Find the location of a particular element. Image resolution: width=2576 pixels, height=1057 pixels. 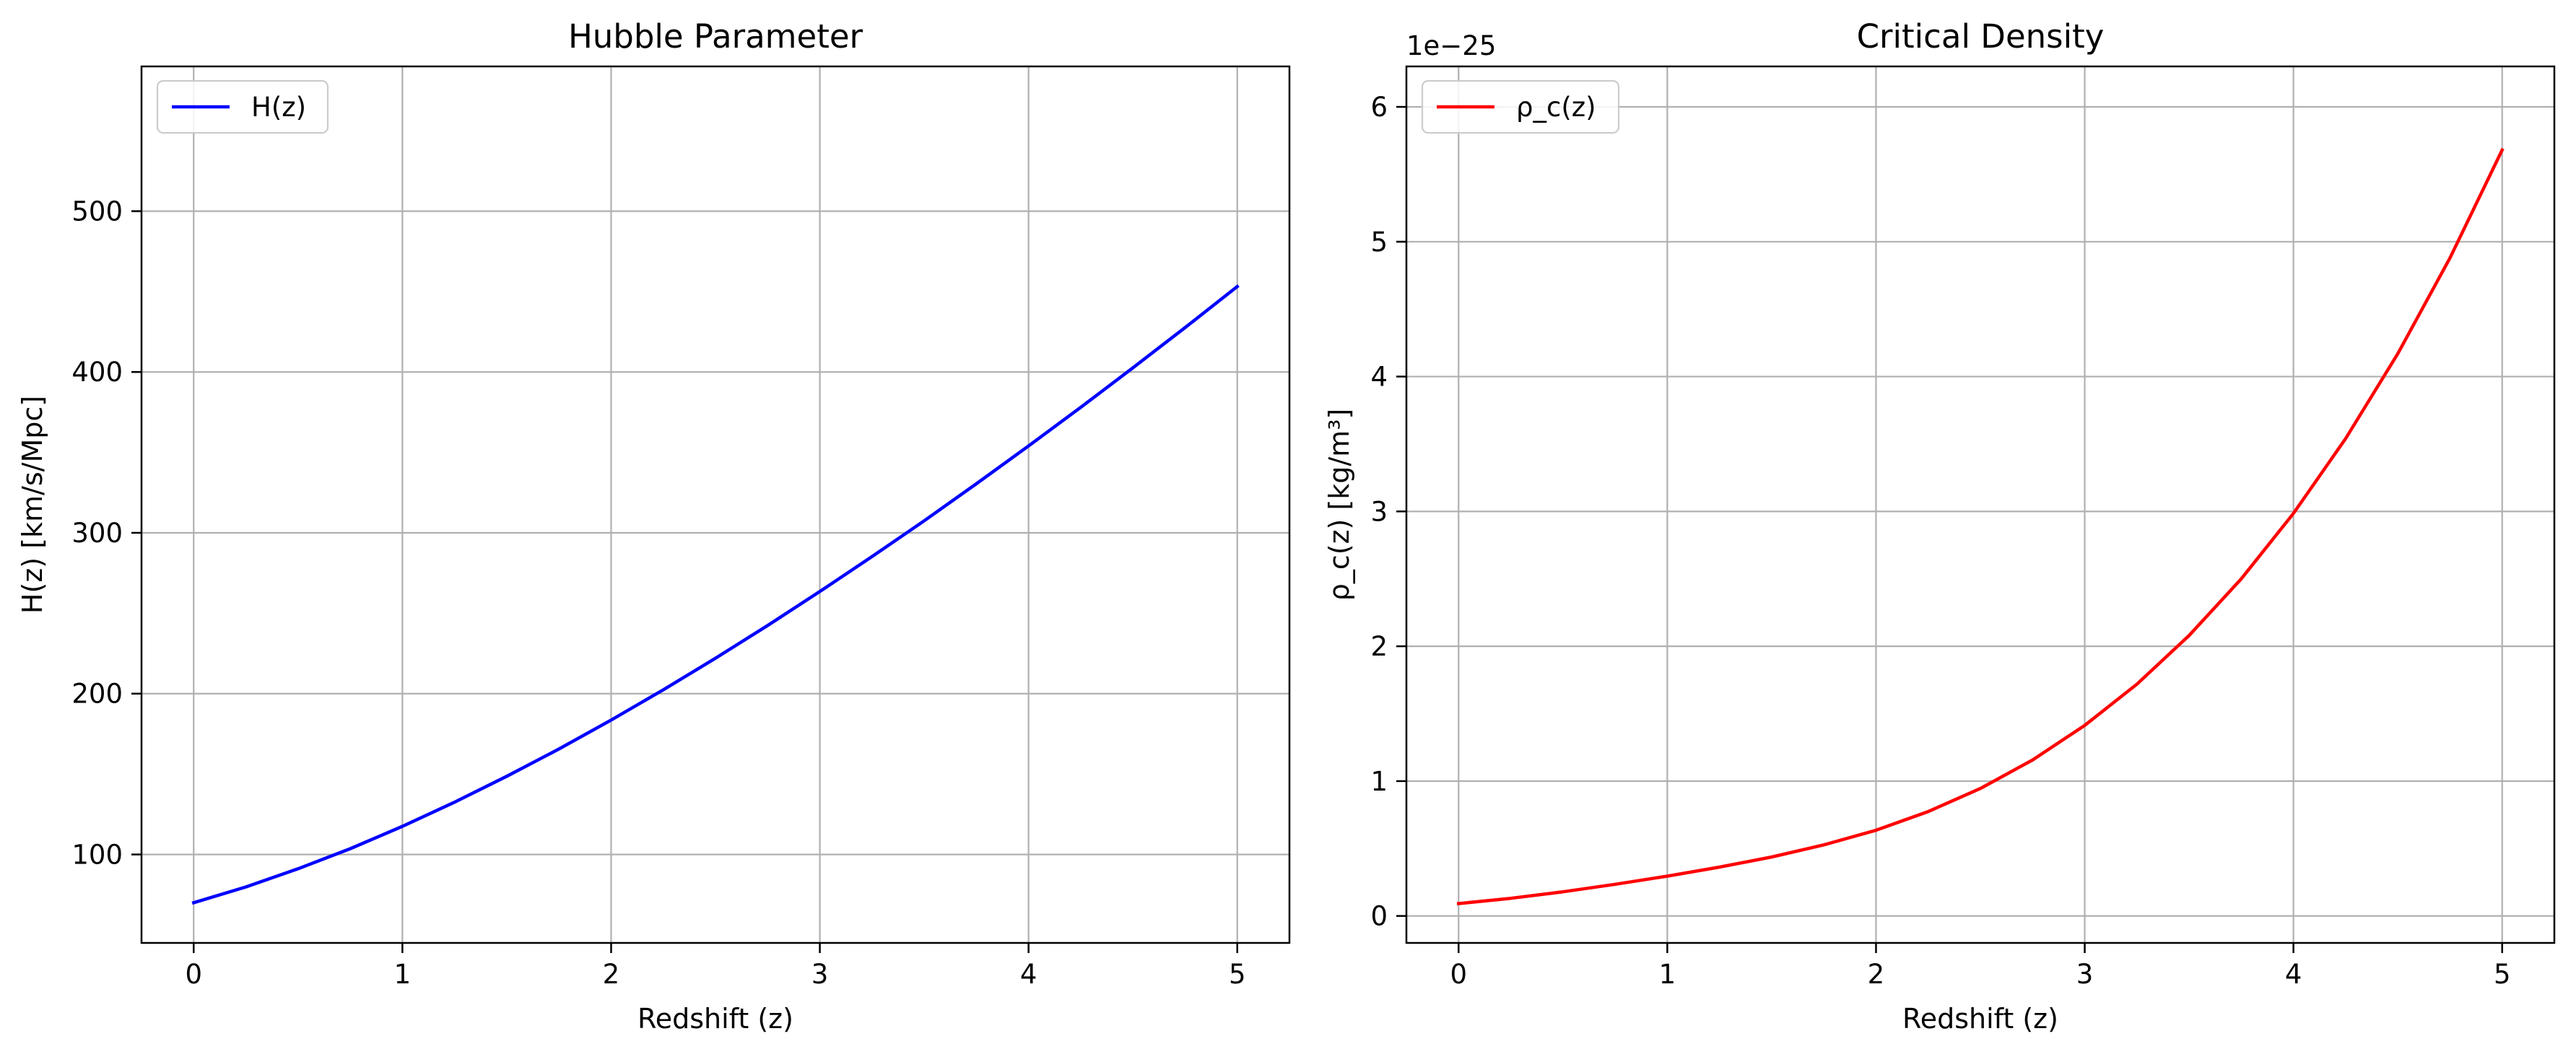

density-offset-text: 1e−25 is located at coordinates (1451, 45).